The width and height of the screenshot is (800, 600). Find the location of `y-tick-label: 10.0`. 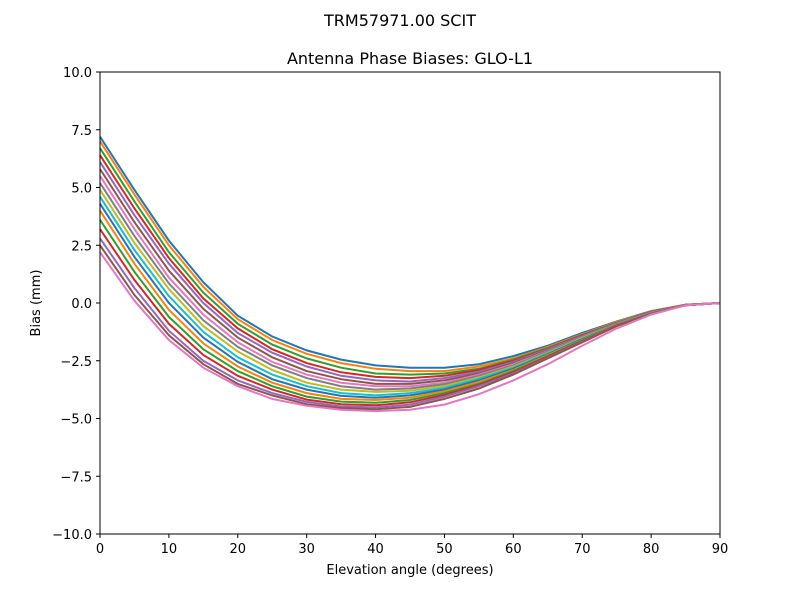

y-tick-label: 10.0 is located at coordinates (77, 73).